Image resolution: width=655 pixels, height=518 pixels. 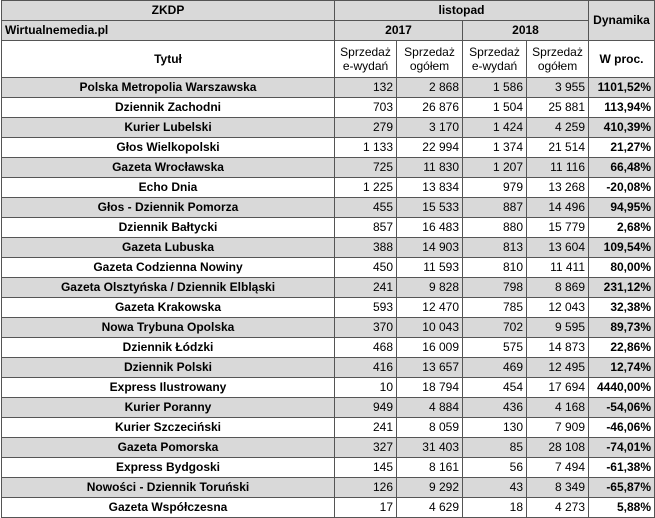 I want to click on row-total-sales-2017: 16 483, so click(x=429, y=227).